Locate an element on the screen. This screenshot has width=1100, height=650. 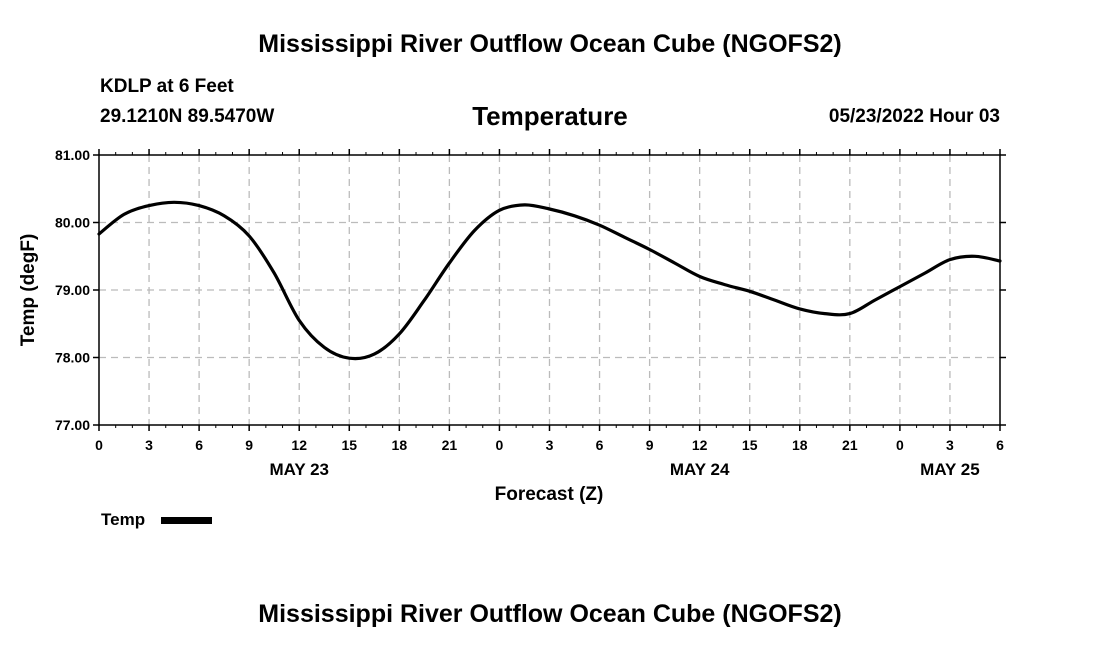
legend-swatch is located at coordinates (186, 520).